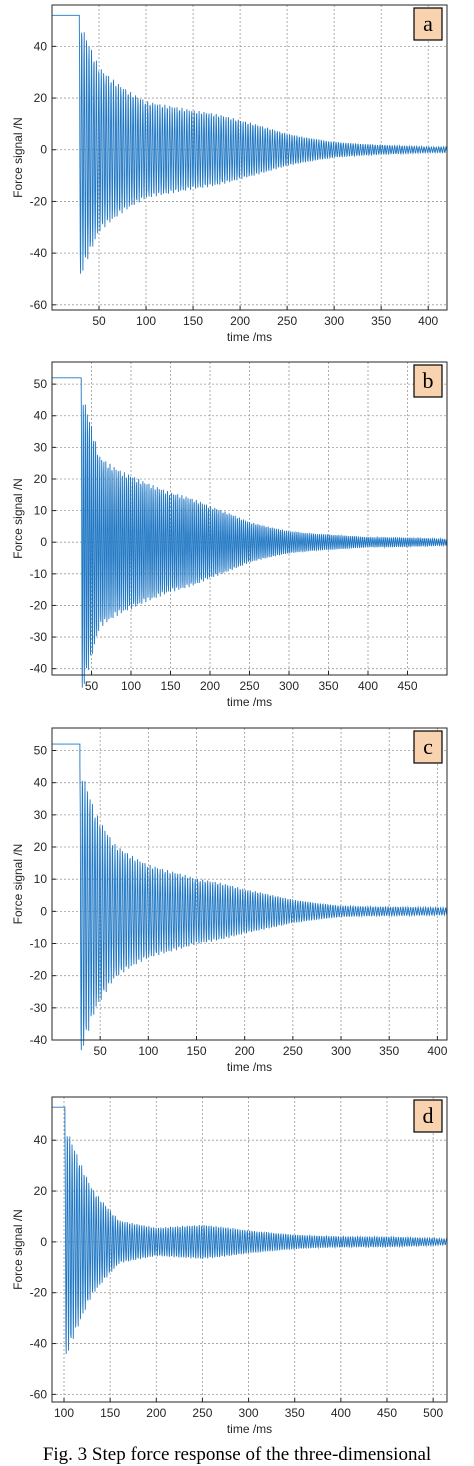 The width and height of the screenshot is (474, 1466). I want to click on panel-label: a, so click(428, 23).